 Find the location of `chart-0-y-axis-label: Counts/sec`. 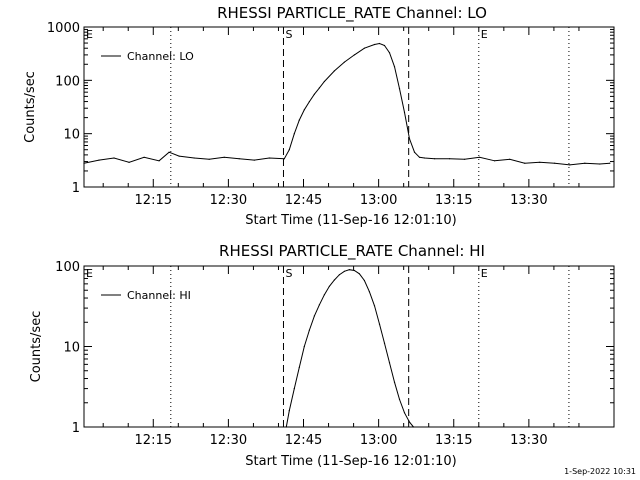

chart-0-y-axis-label: Counts/sec is located at coordinates (30, 107).